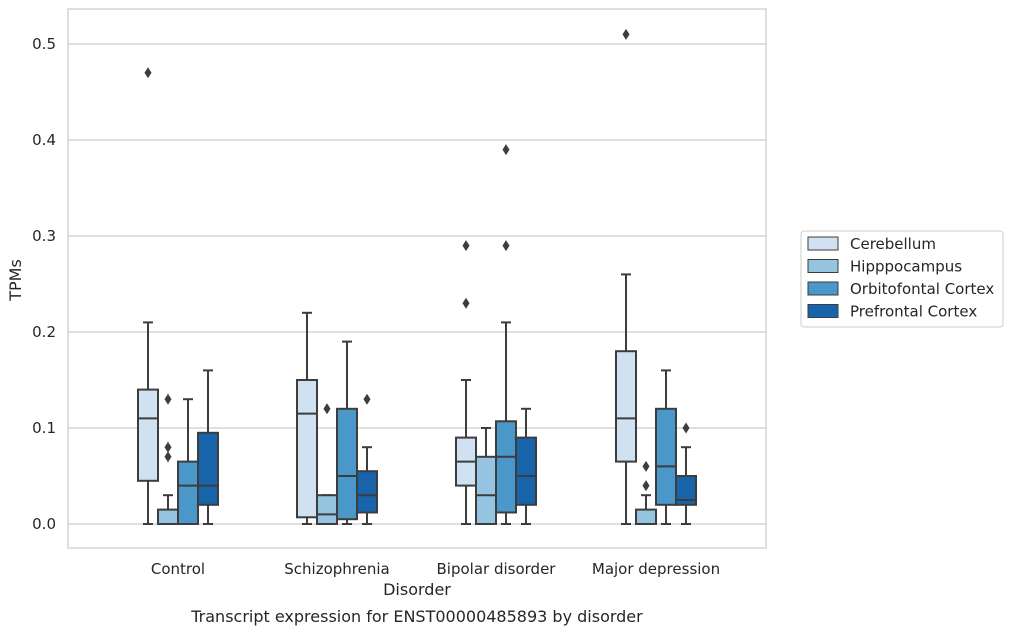 This screenshot has width=1014, height=634. Describe the element at coordinates (44, 44) in the screenshot. I see `y-tick-label: 0.5` at that location.